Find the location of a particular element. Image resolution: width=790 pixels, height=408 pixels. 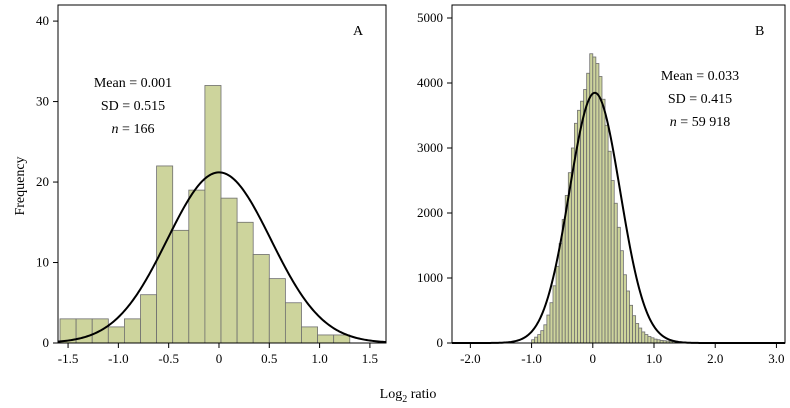

panel-b-n: n = 59 918 is located at coordinates (700, 122).